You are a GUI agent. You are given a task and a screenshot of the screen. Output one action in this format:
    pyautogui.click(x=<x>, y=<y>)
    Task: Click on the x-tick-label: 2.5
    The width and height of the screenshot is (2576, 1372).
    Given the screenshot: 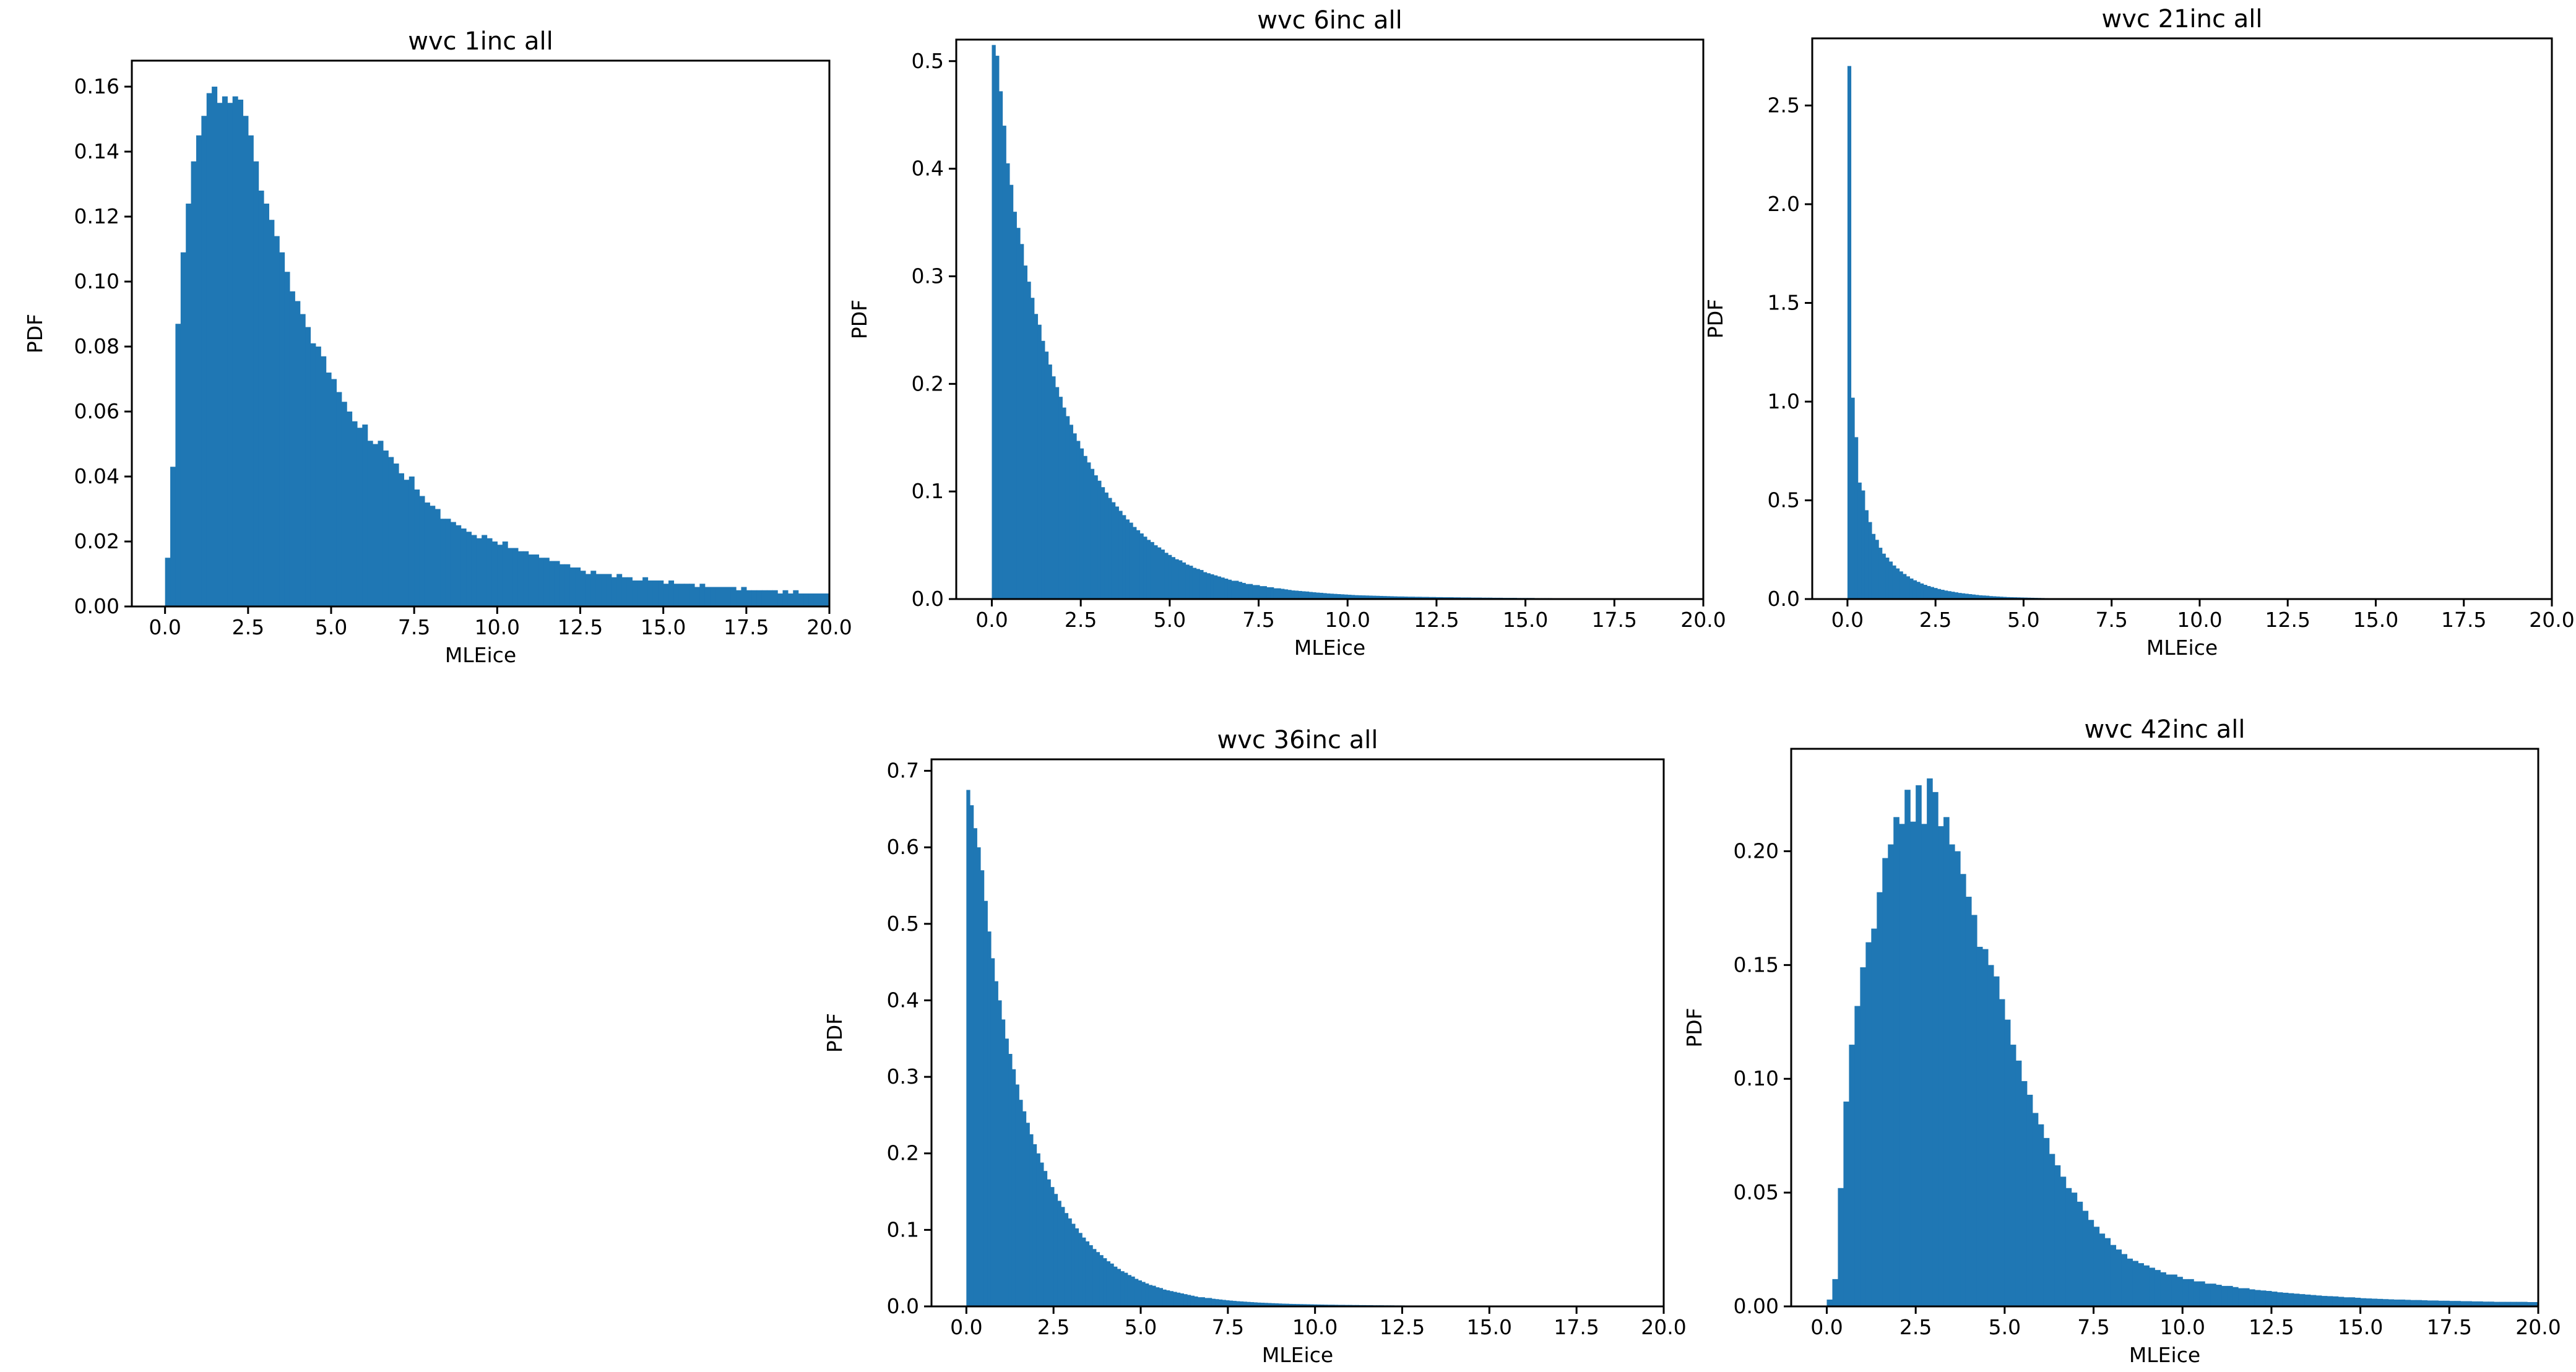 What is the action you would take?
    pyautogui.click(x=1916, y=1327)
    